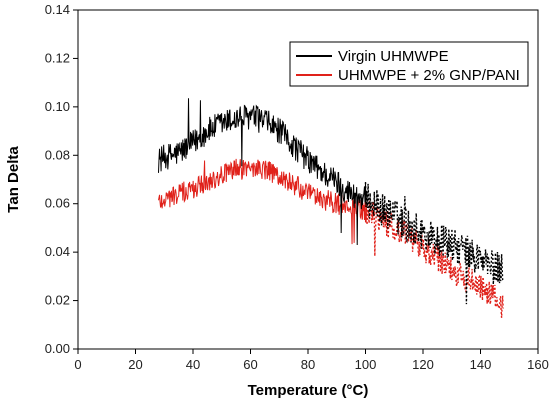 Image resolution: width=550 pixels, height=407 pixels. What do you see at coordinates (308, 390) in the screenshot?
I see `x-axis-title: Temperature (°C)` at bounding box center [308, 390].